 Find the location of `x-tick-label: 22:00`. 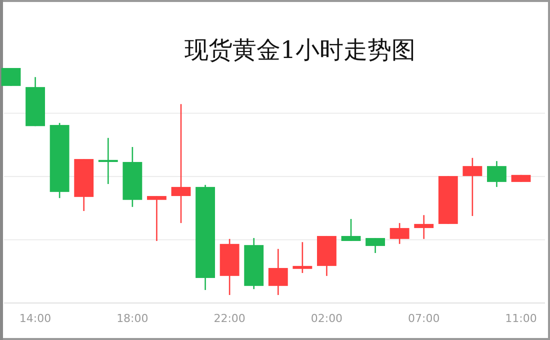

x-tick-label: 22:00 is located at coordinates (230, 318).